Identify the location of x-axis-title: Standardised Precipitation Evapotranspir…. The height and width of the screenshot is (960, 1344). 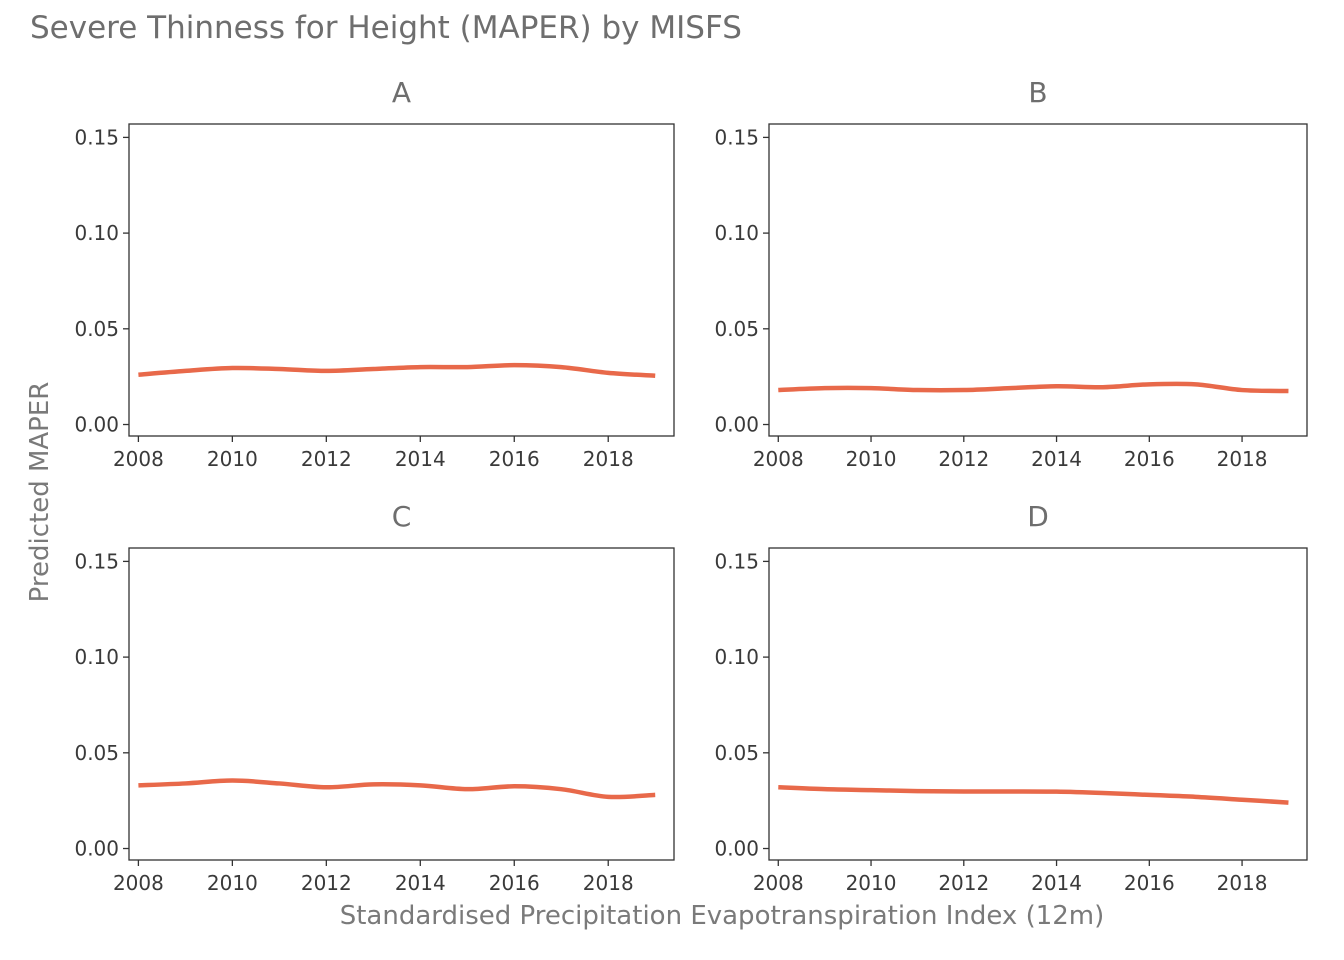
(722, 916).